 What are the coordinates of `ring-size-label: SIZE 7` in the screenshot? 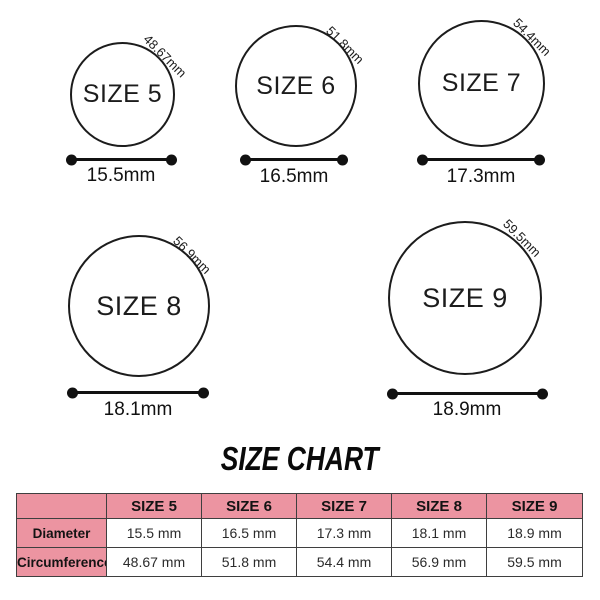 It's located at (481, 83).